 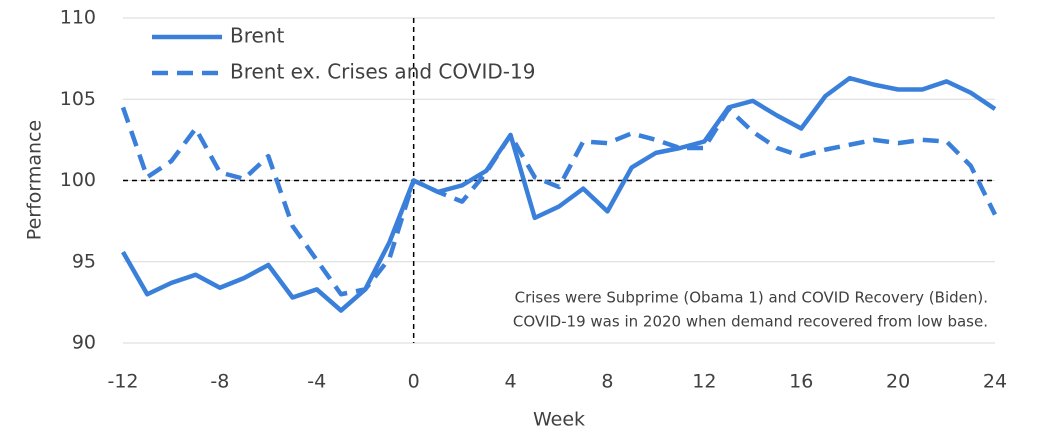 I want to click on x-tick-label: 24, so click(x=995, y=382).